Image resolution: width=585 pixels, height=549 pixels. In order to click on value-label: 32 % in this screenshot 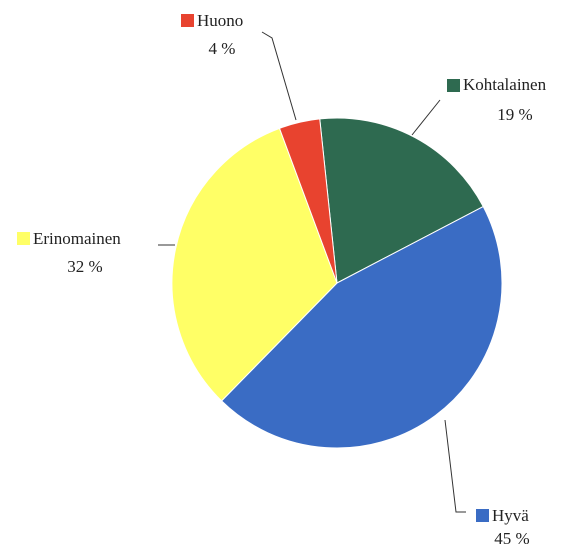, I will do `click(84, 266)`.